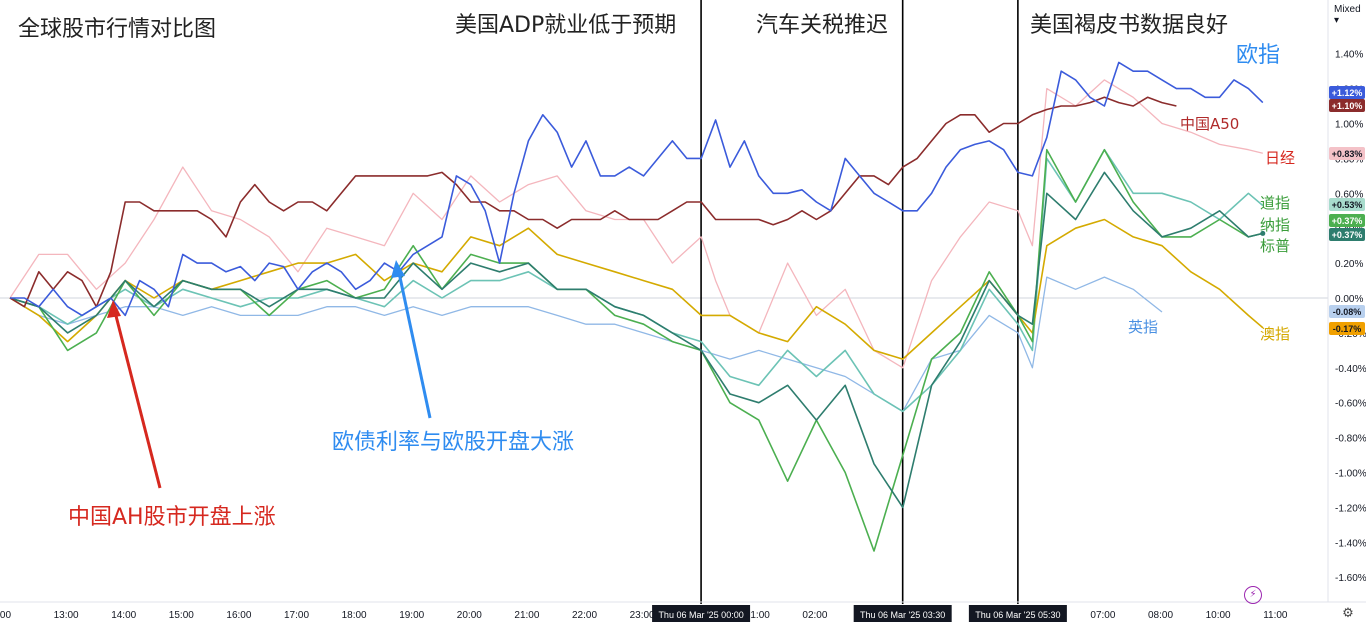  I want to click on y-tick-label: 0.20%, so click(1349, 264).